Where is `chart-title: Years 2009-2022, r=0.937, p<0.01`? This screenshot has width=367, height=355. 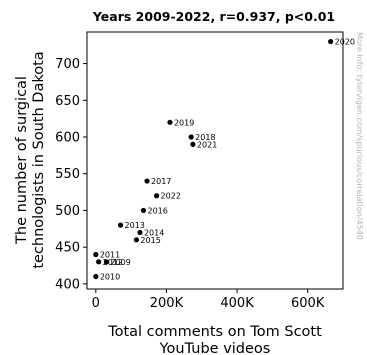
chart-title: Years 2009-2022, r=0.937, p<0.01 is located at coordinates (213, 16).